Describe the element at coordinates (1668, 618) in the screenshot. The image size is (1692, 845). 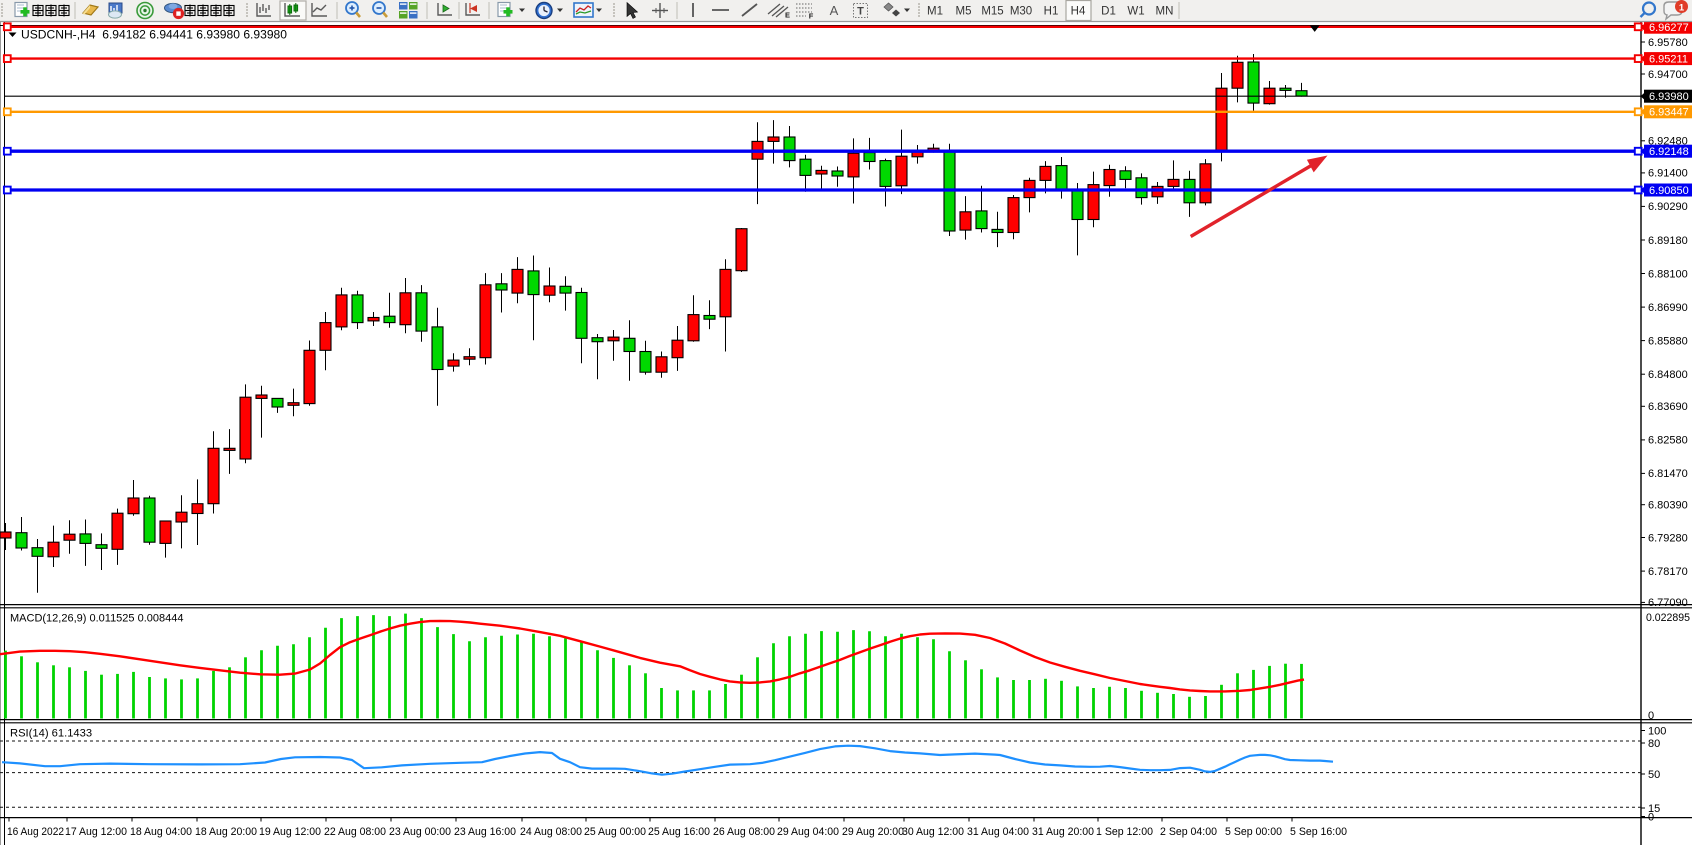
I see `svg-text: 0.022895` at that location.